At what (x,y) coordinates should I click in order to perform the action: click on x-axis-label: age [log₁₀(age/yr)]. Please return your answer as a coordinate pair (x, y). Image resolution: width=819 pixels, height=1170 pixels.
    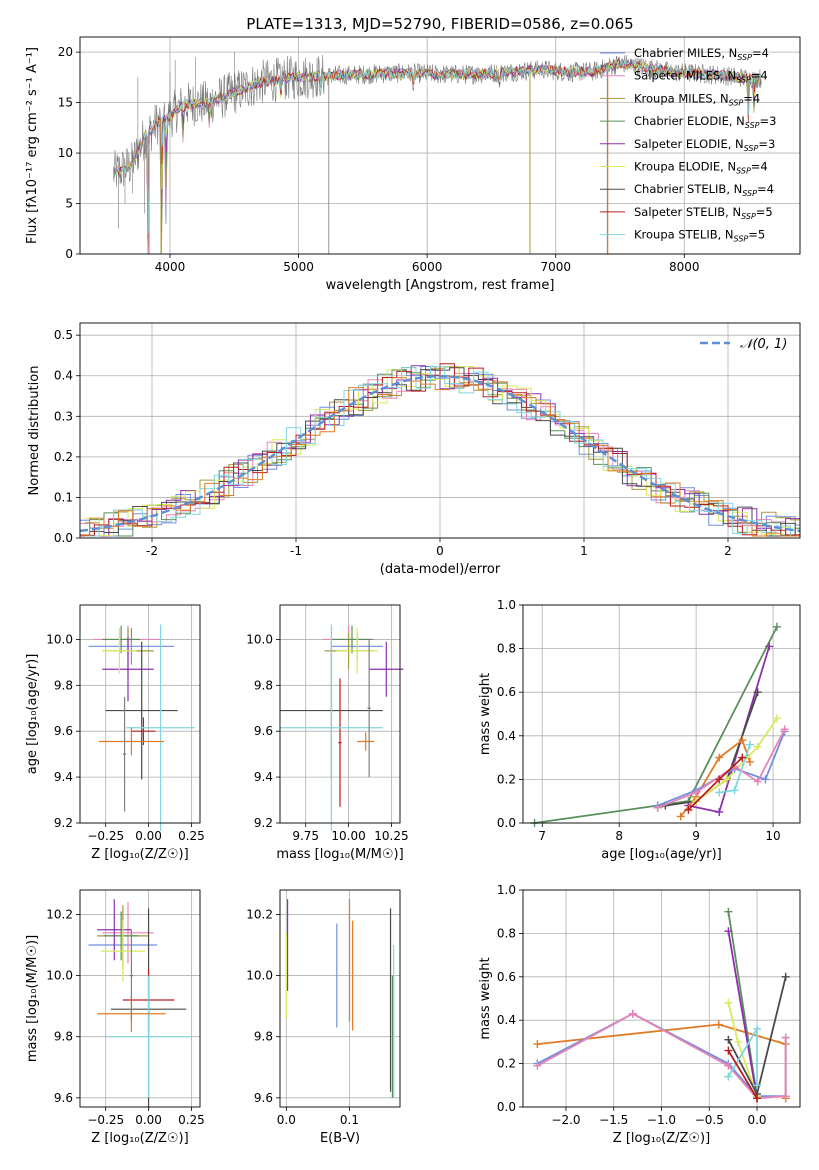
    Looking at the image, I should click on (661, 854).